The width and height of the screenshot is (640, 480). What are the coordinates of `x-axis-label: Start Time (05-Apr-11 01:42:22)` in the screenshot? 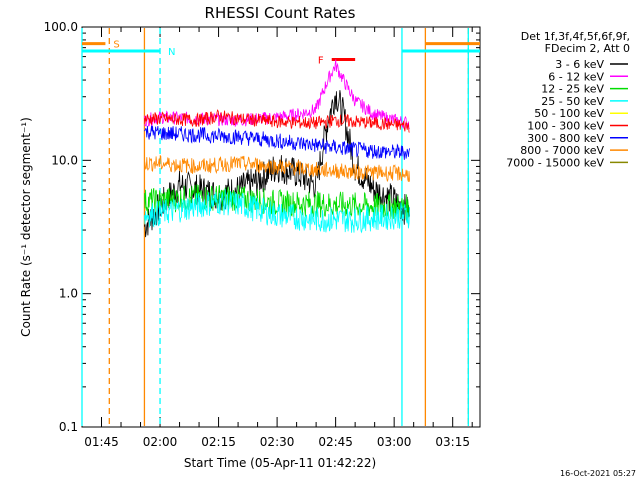 It's located at (280, 463).